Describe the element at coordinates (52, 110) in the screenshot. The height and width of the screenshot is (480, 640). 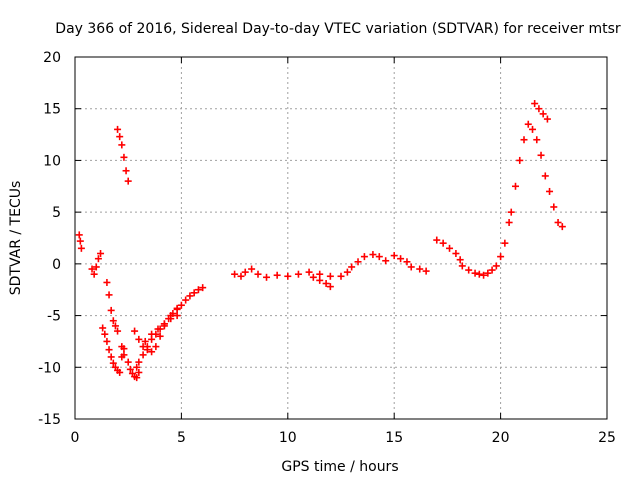
I see `y-tick-label: 15` at that location.